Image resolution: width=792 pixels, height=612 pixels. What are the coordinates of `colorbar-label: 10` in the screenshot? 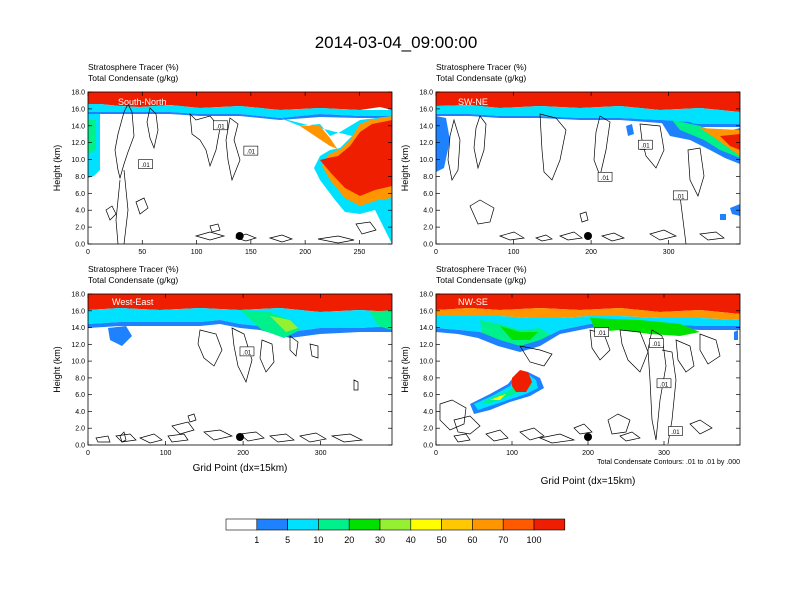 It's located at (318, 540).